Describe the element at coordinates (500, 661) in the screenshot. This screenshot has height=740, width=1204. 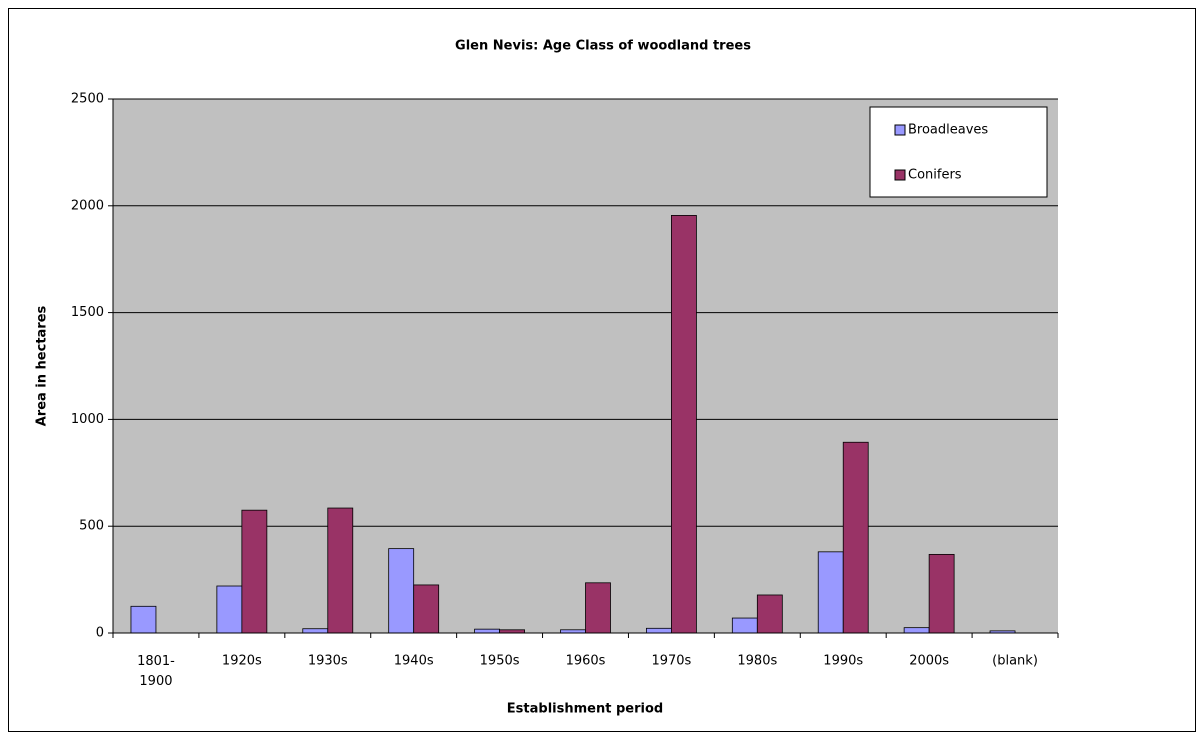
I see `x-tick-label: 1950s` at that location.